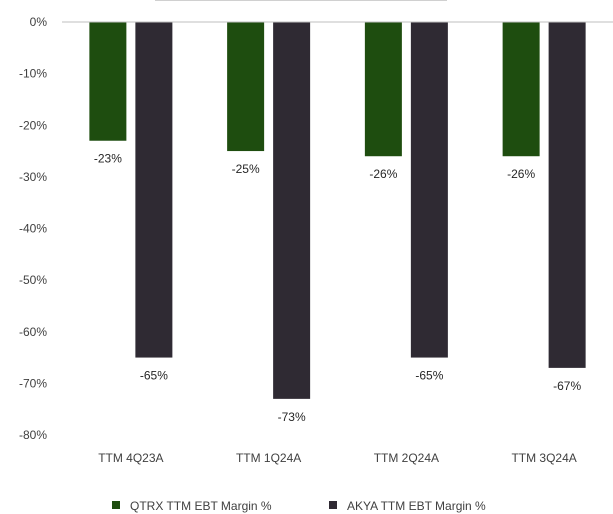 Image resolution: width=613 pixels, height=514 pixels. Describe the element at coordinates (33, 125) in the screenshot. I see `y-tick-label: -20%` at that location.